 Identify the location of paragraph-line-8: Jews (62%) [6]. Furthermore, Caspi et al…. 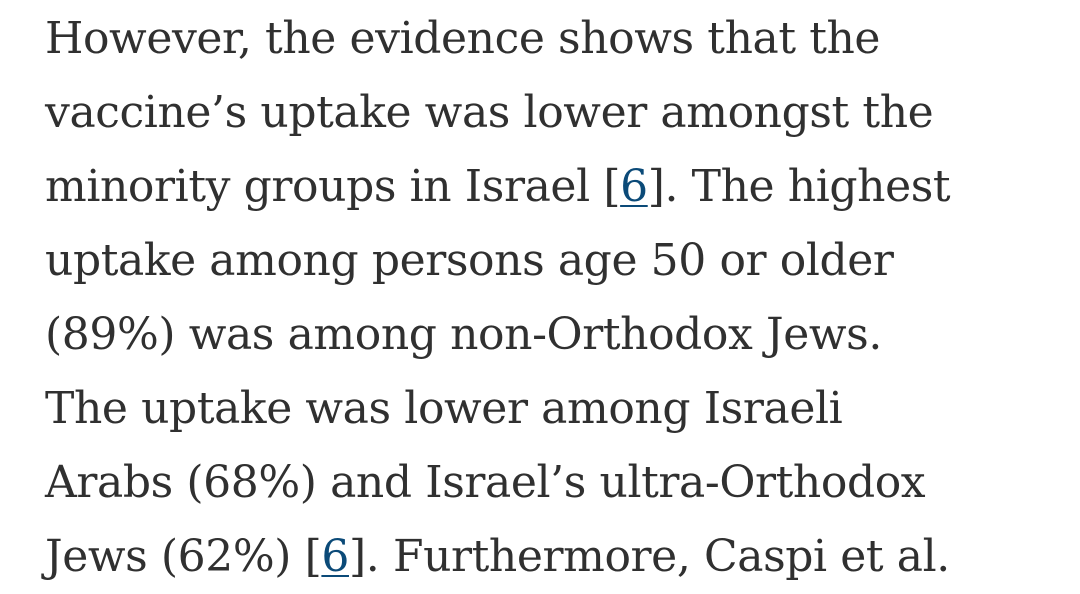
(545, 557).